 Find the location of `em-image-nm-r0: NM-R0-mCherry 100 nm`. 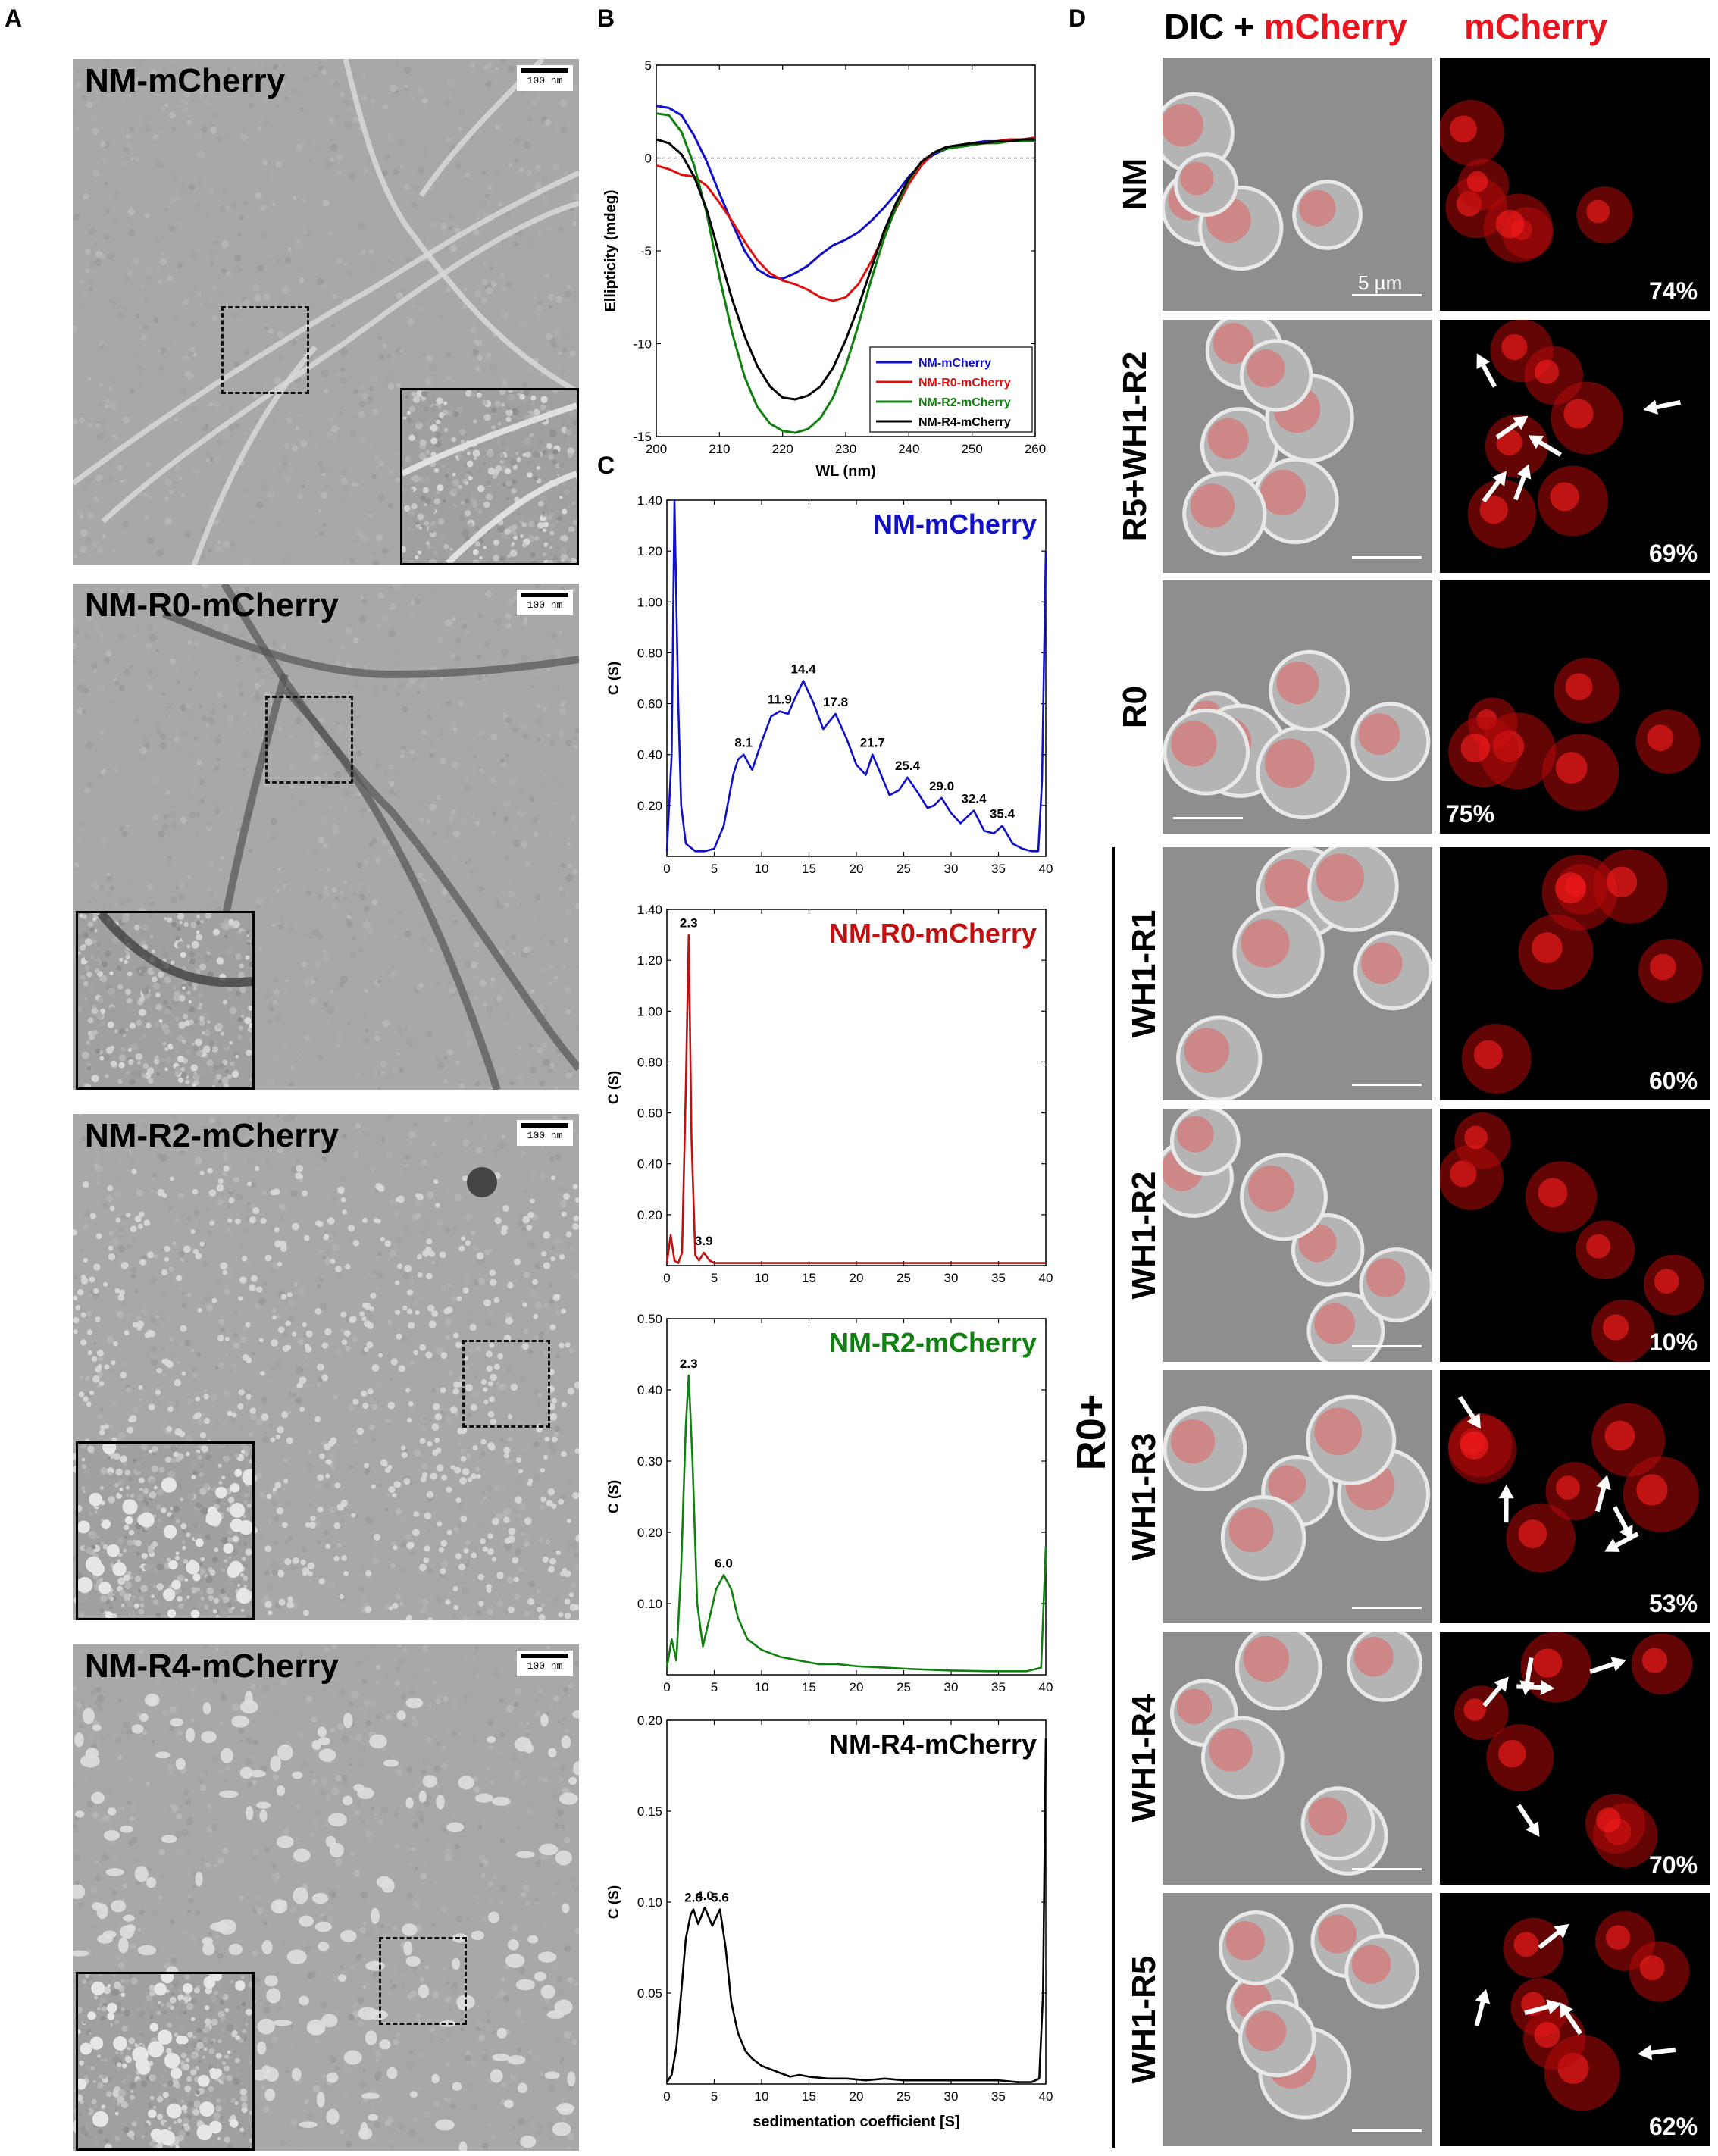

em-image-nm-r0: NM-R0-mCherry 100 nm is located at coordinates (326, 837).